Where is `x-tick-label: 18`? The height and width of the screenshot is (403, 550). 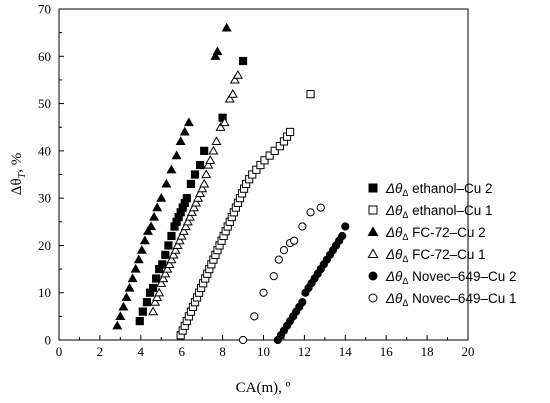 x-tick-label: 18 is located at coordinates (427, 351).